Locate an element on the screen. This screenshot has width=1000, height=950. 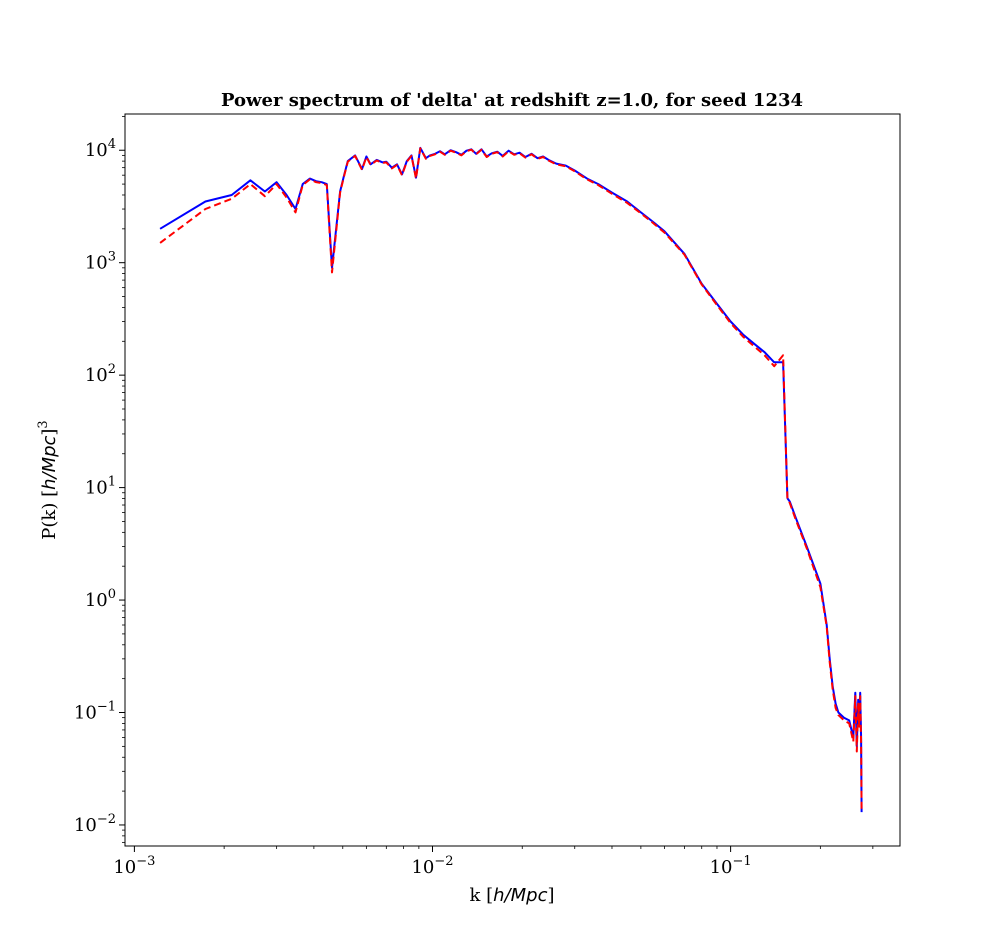
x-tick-label-1: 10⁻³ is located at coordinates (134, 866).